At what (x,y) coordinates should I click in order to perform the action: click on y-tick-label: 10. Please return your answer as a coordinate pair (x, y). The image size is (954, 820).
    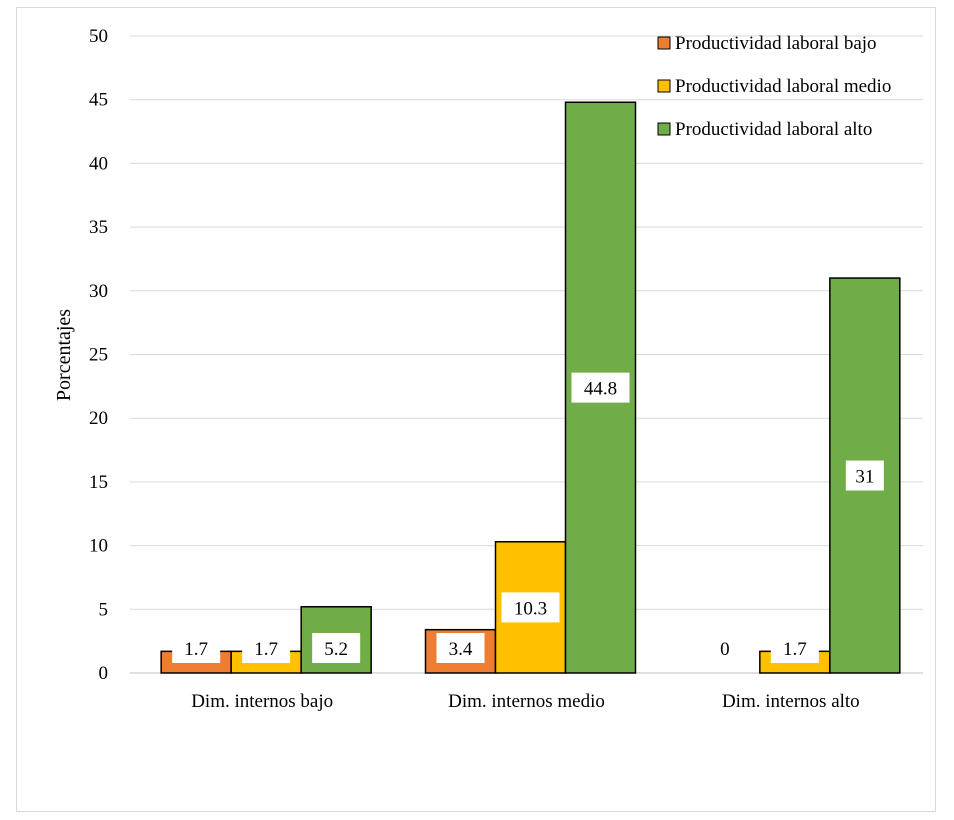
    Looking at the image, I should click on (98, 546).